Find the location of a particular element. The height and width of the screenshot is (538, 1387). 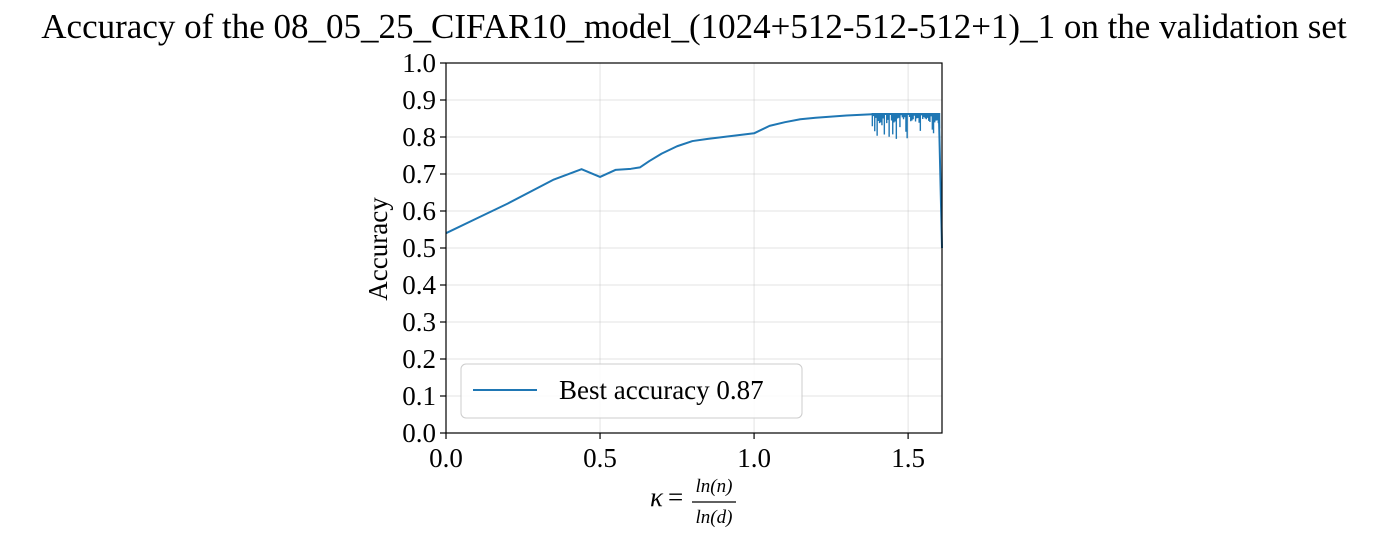

y-tick-label: 0.5 is located at coordinates (419, 248).